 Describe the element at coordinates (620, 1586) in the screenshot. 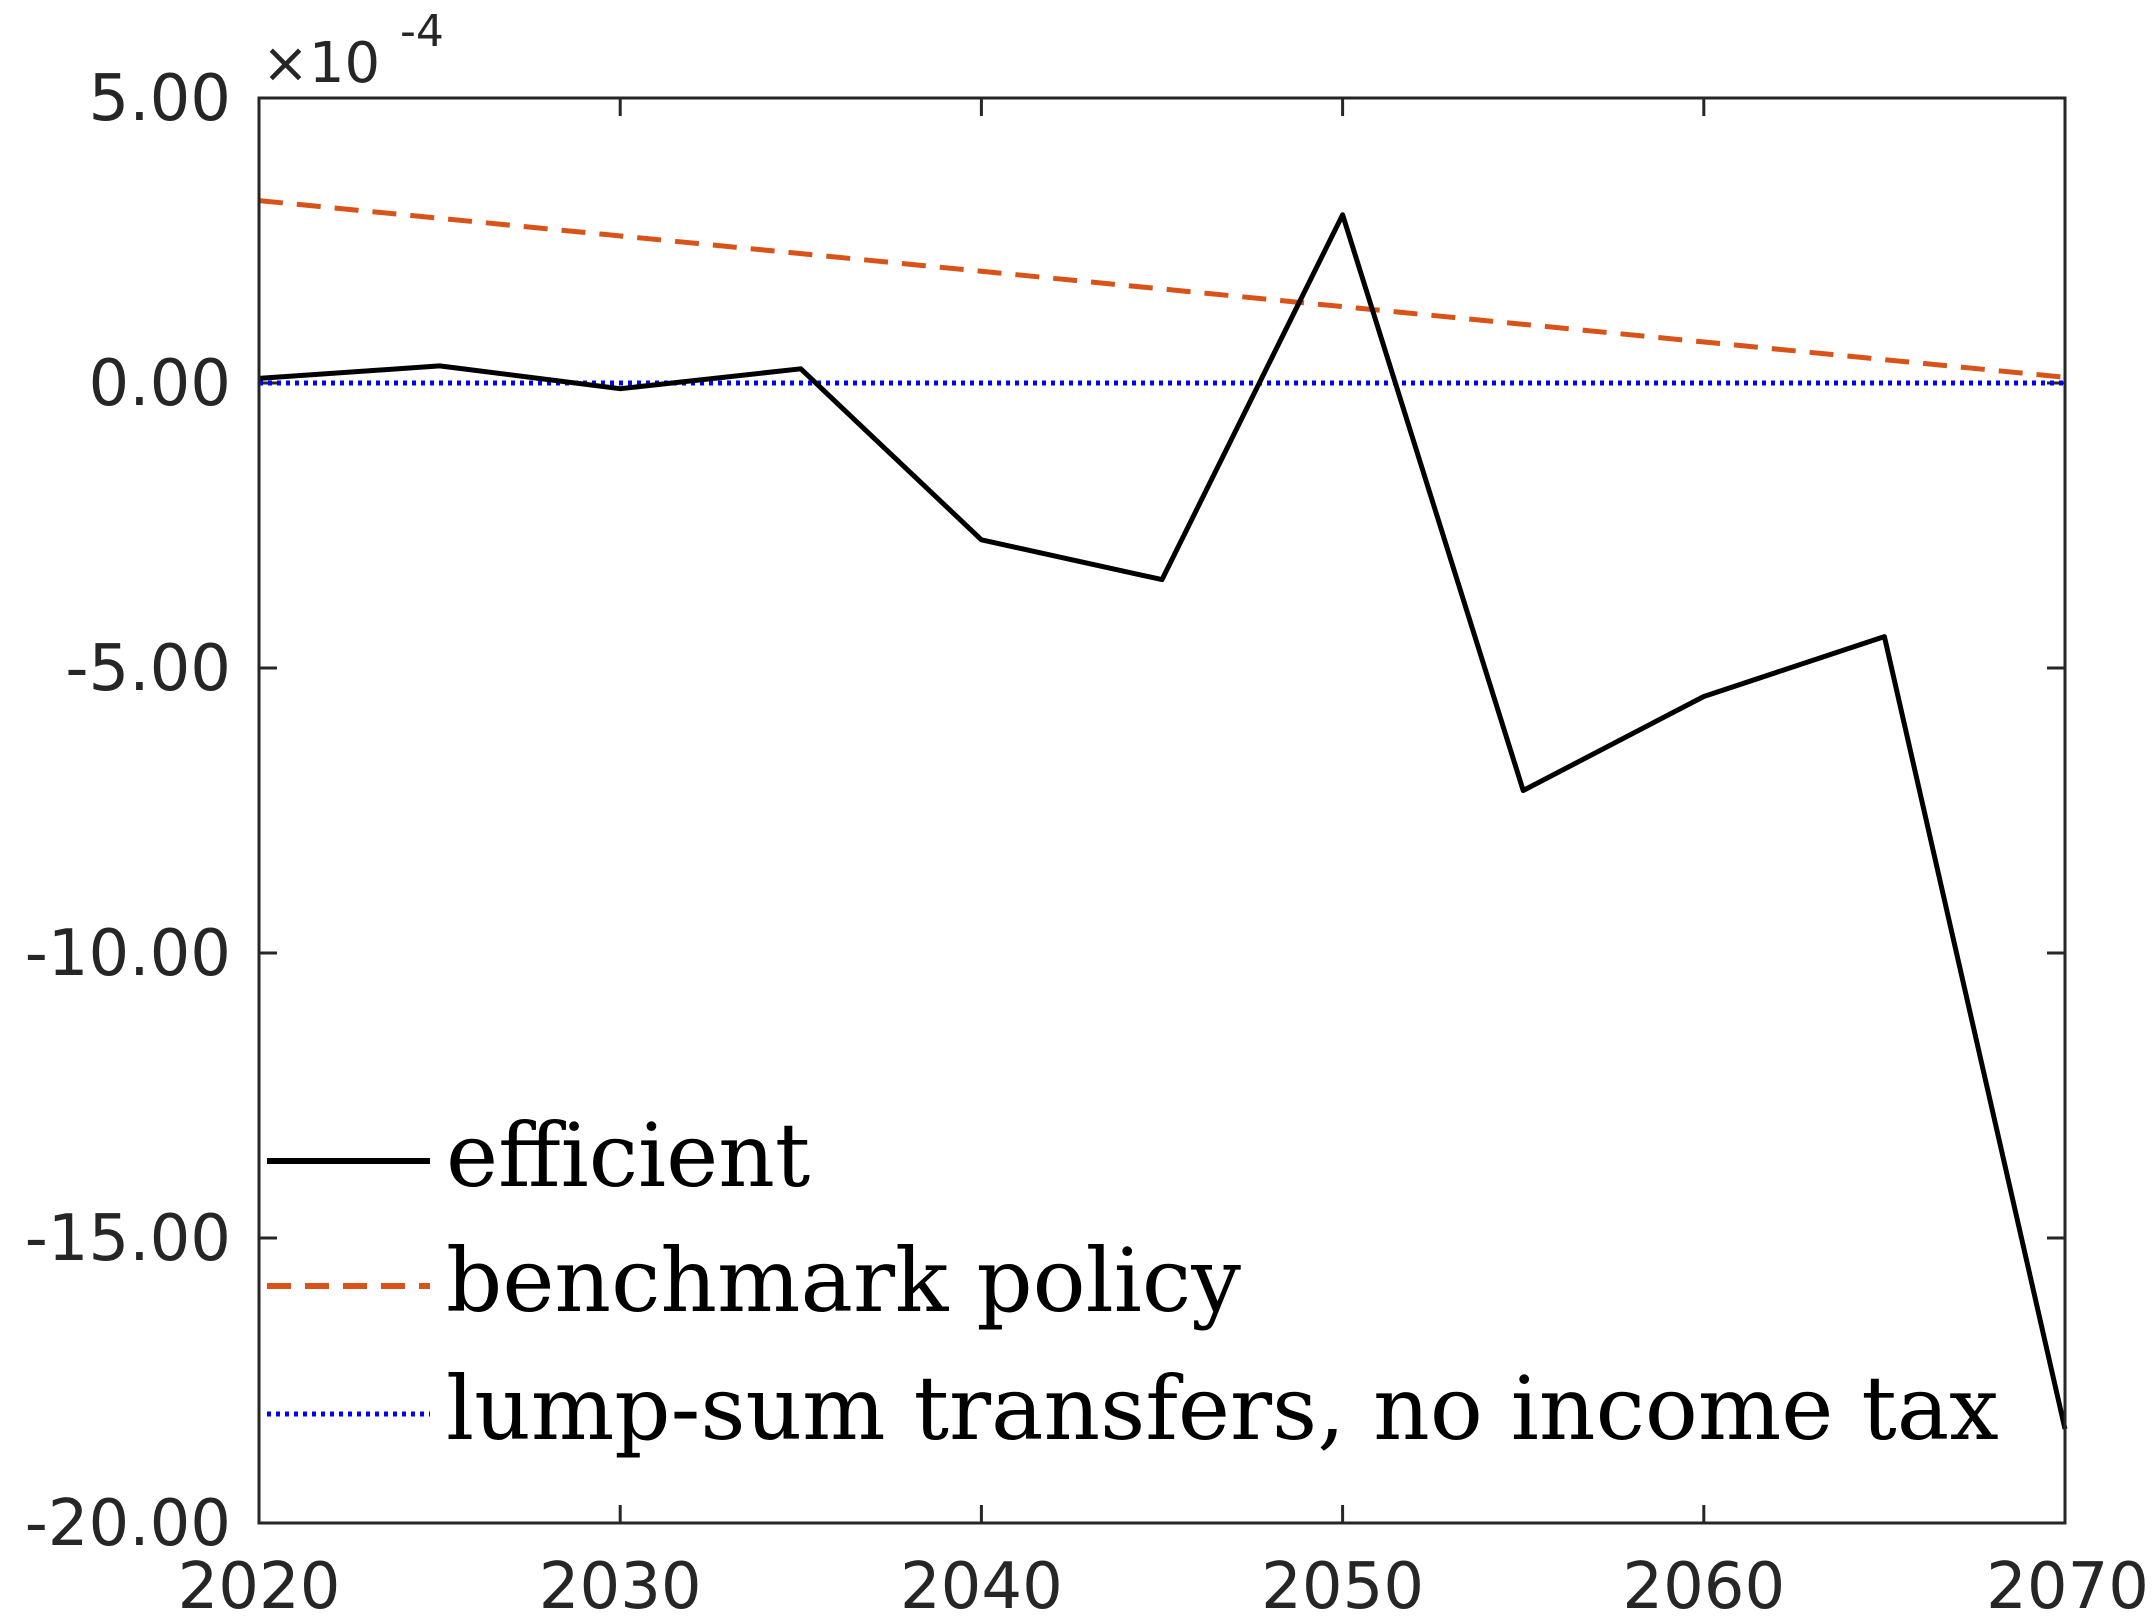

I see `x-tick-label: 2030` at that location.